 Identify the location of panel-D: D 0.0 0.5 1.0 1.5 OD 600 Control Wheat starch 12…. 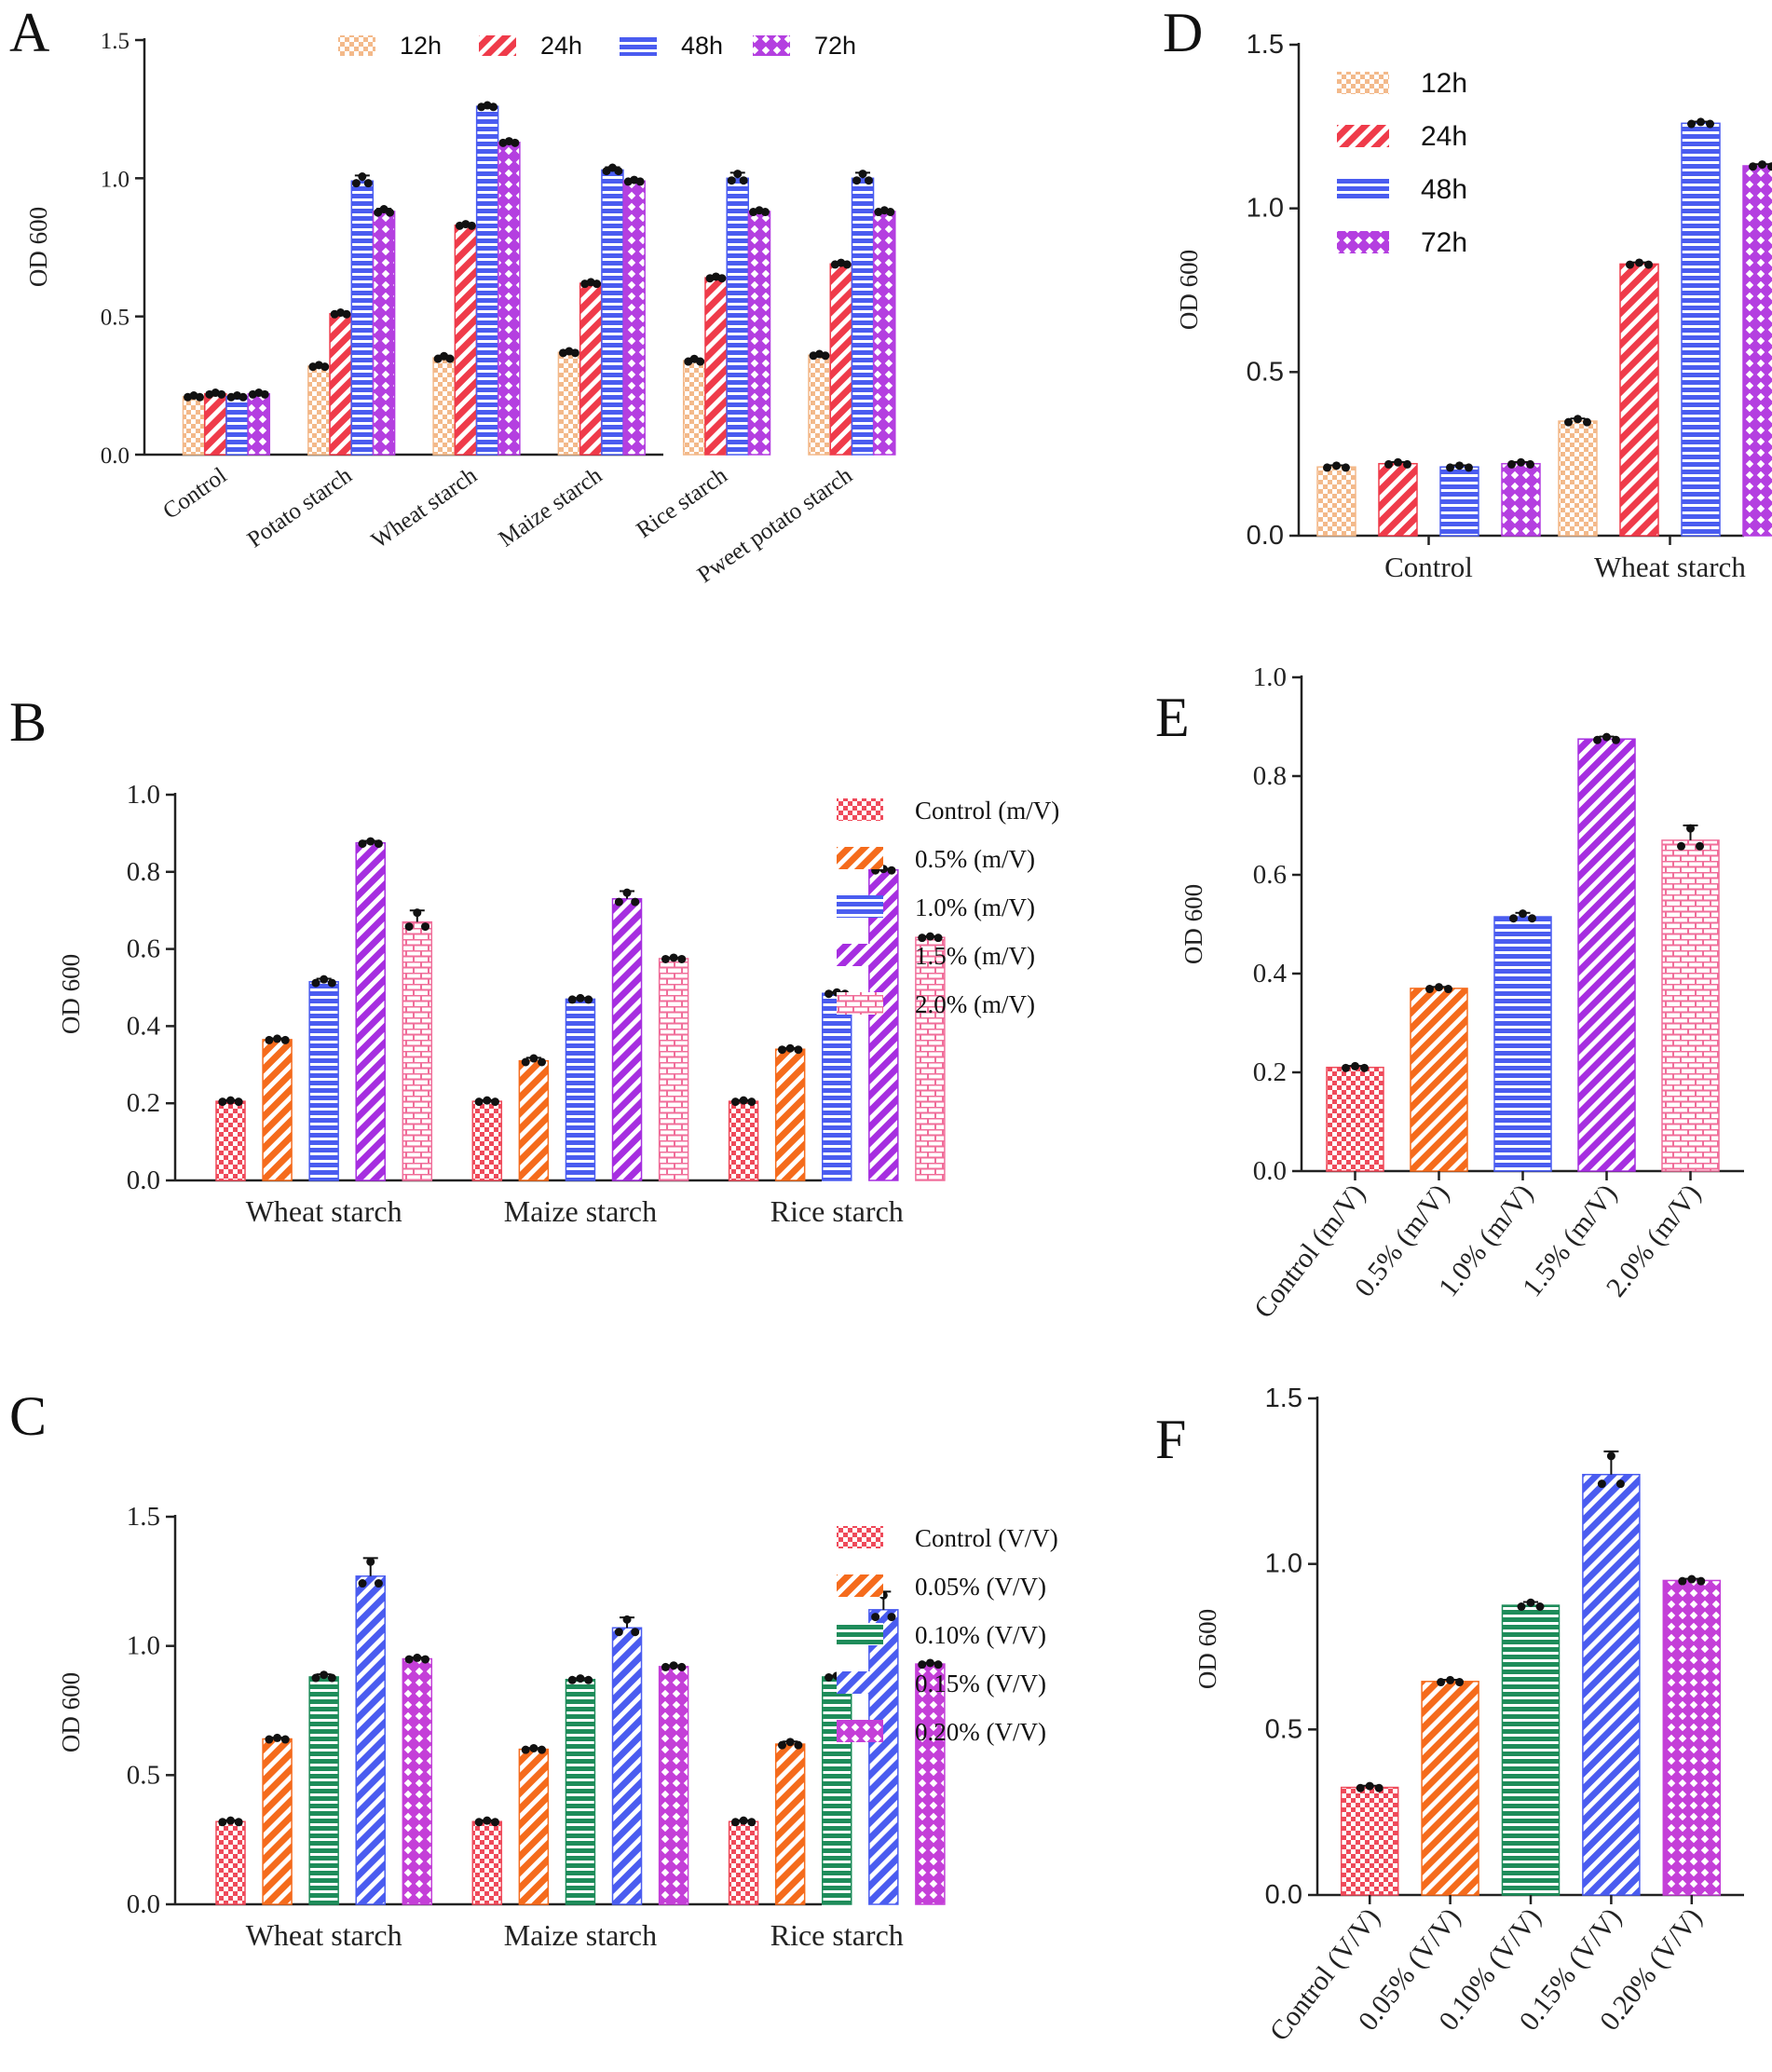
(1467, 293).